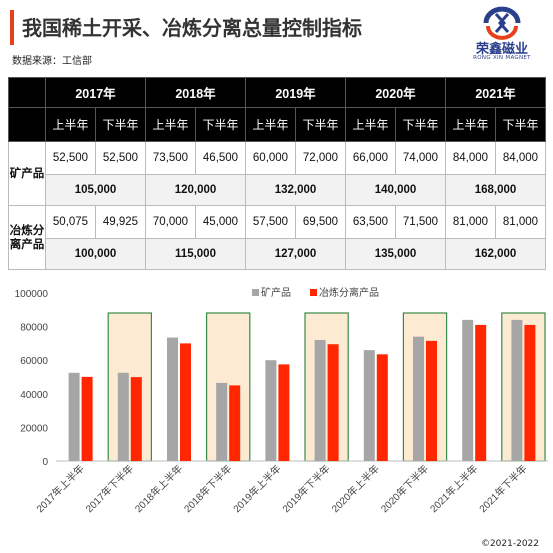 The width and height of the screenshot is (553, 553). I want to click on table-cell: 72,000, so click(320, 158).